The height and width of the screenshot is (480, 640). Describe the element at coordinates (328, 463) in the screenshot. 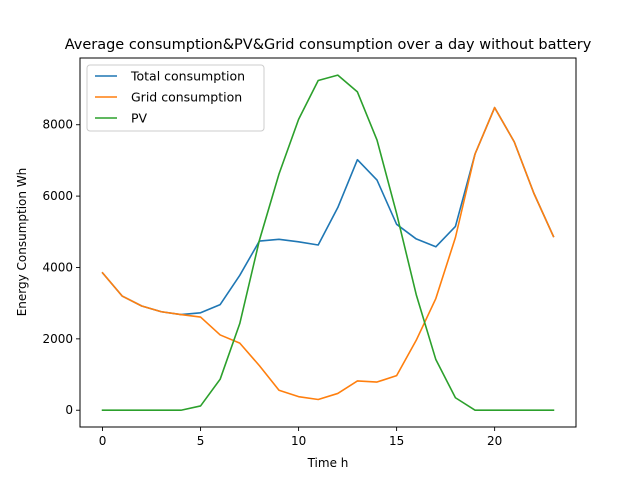

I see `x-axis-label: Time h` at that location.